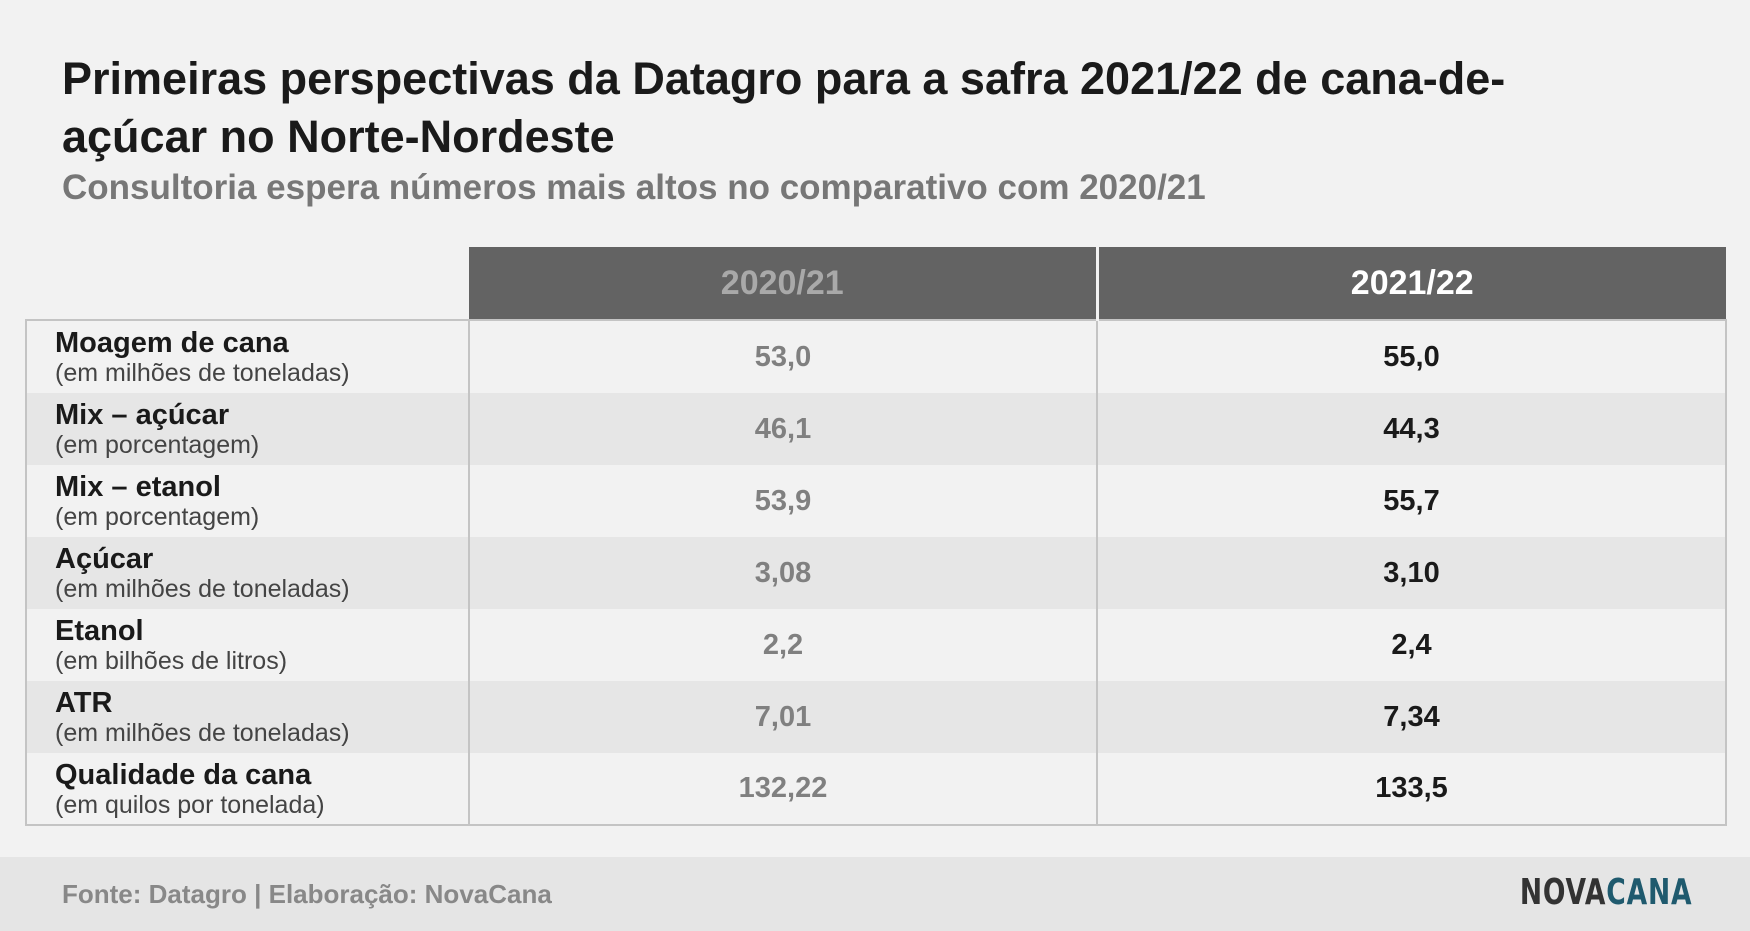 The image size is (1750, 931). Describe the element at coordinates (138, 487) in the screenshot. I see `row-label: Mix – etanol` at that location.